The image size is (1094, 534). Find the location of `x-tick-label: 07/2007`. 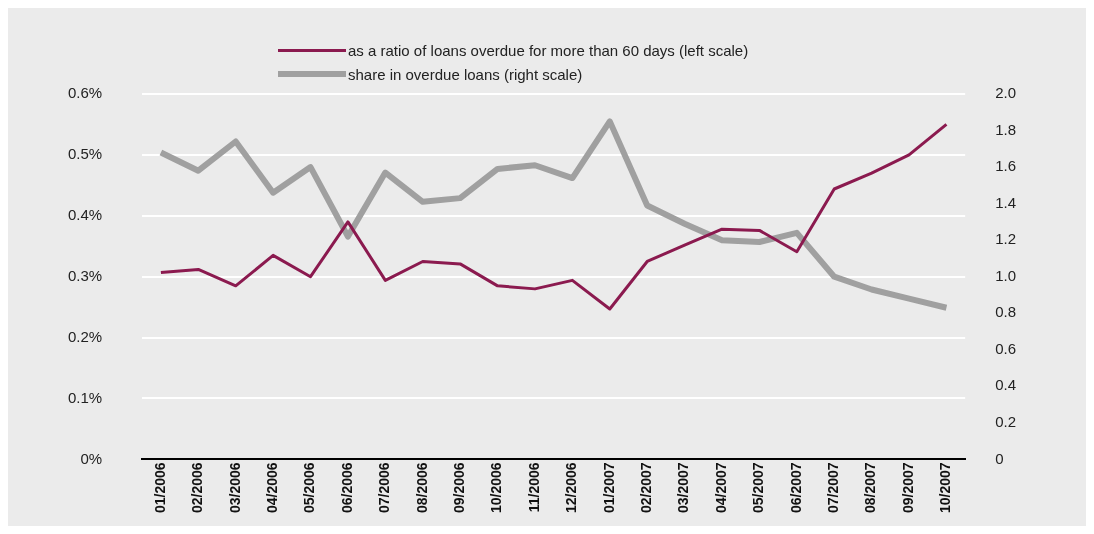

x-tick-label: 07/2007 is located at coordinates (833, 487).